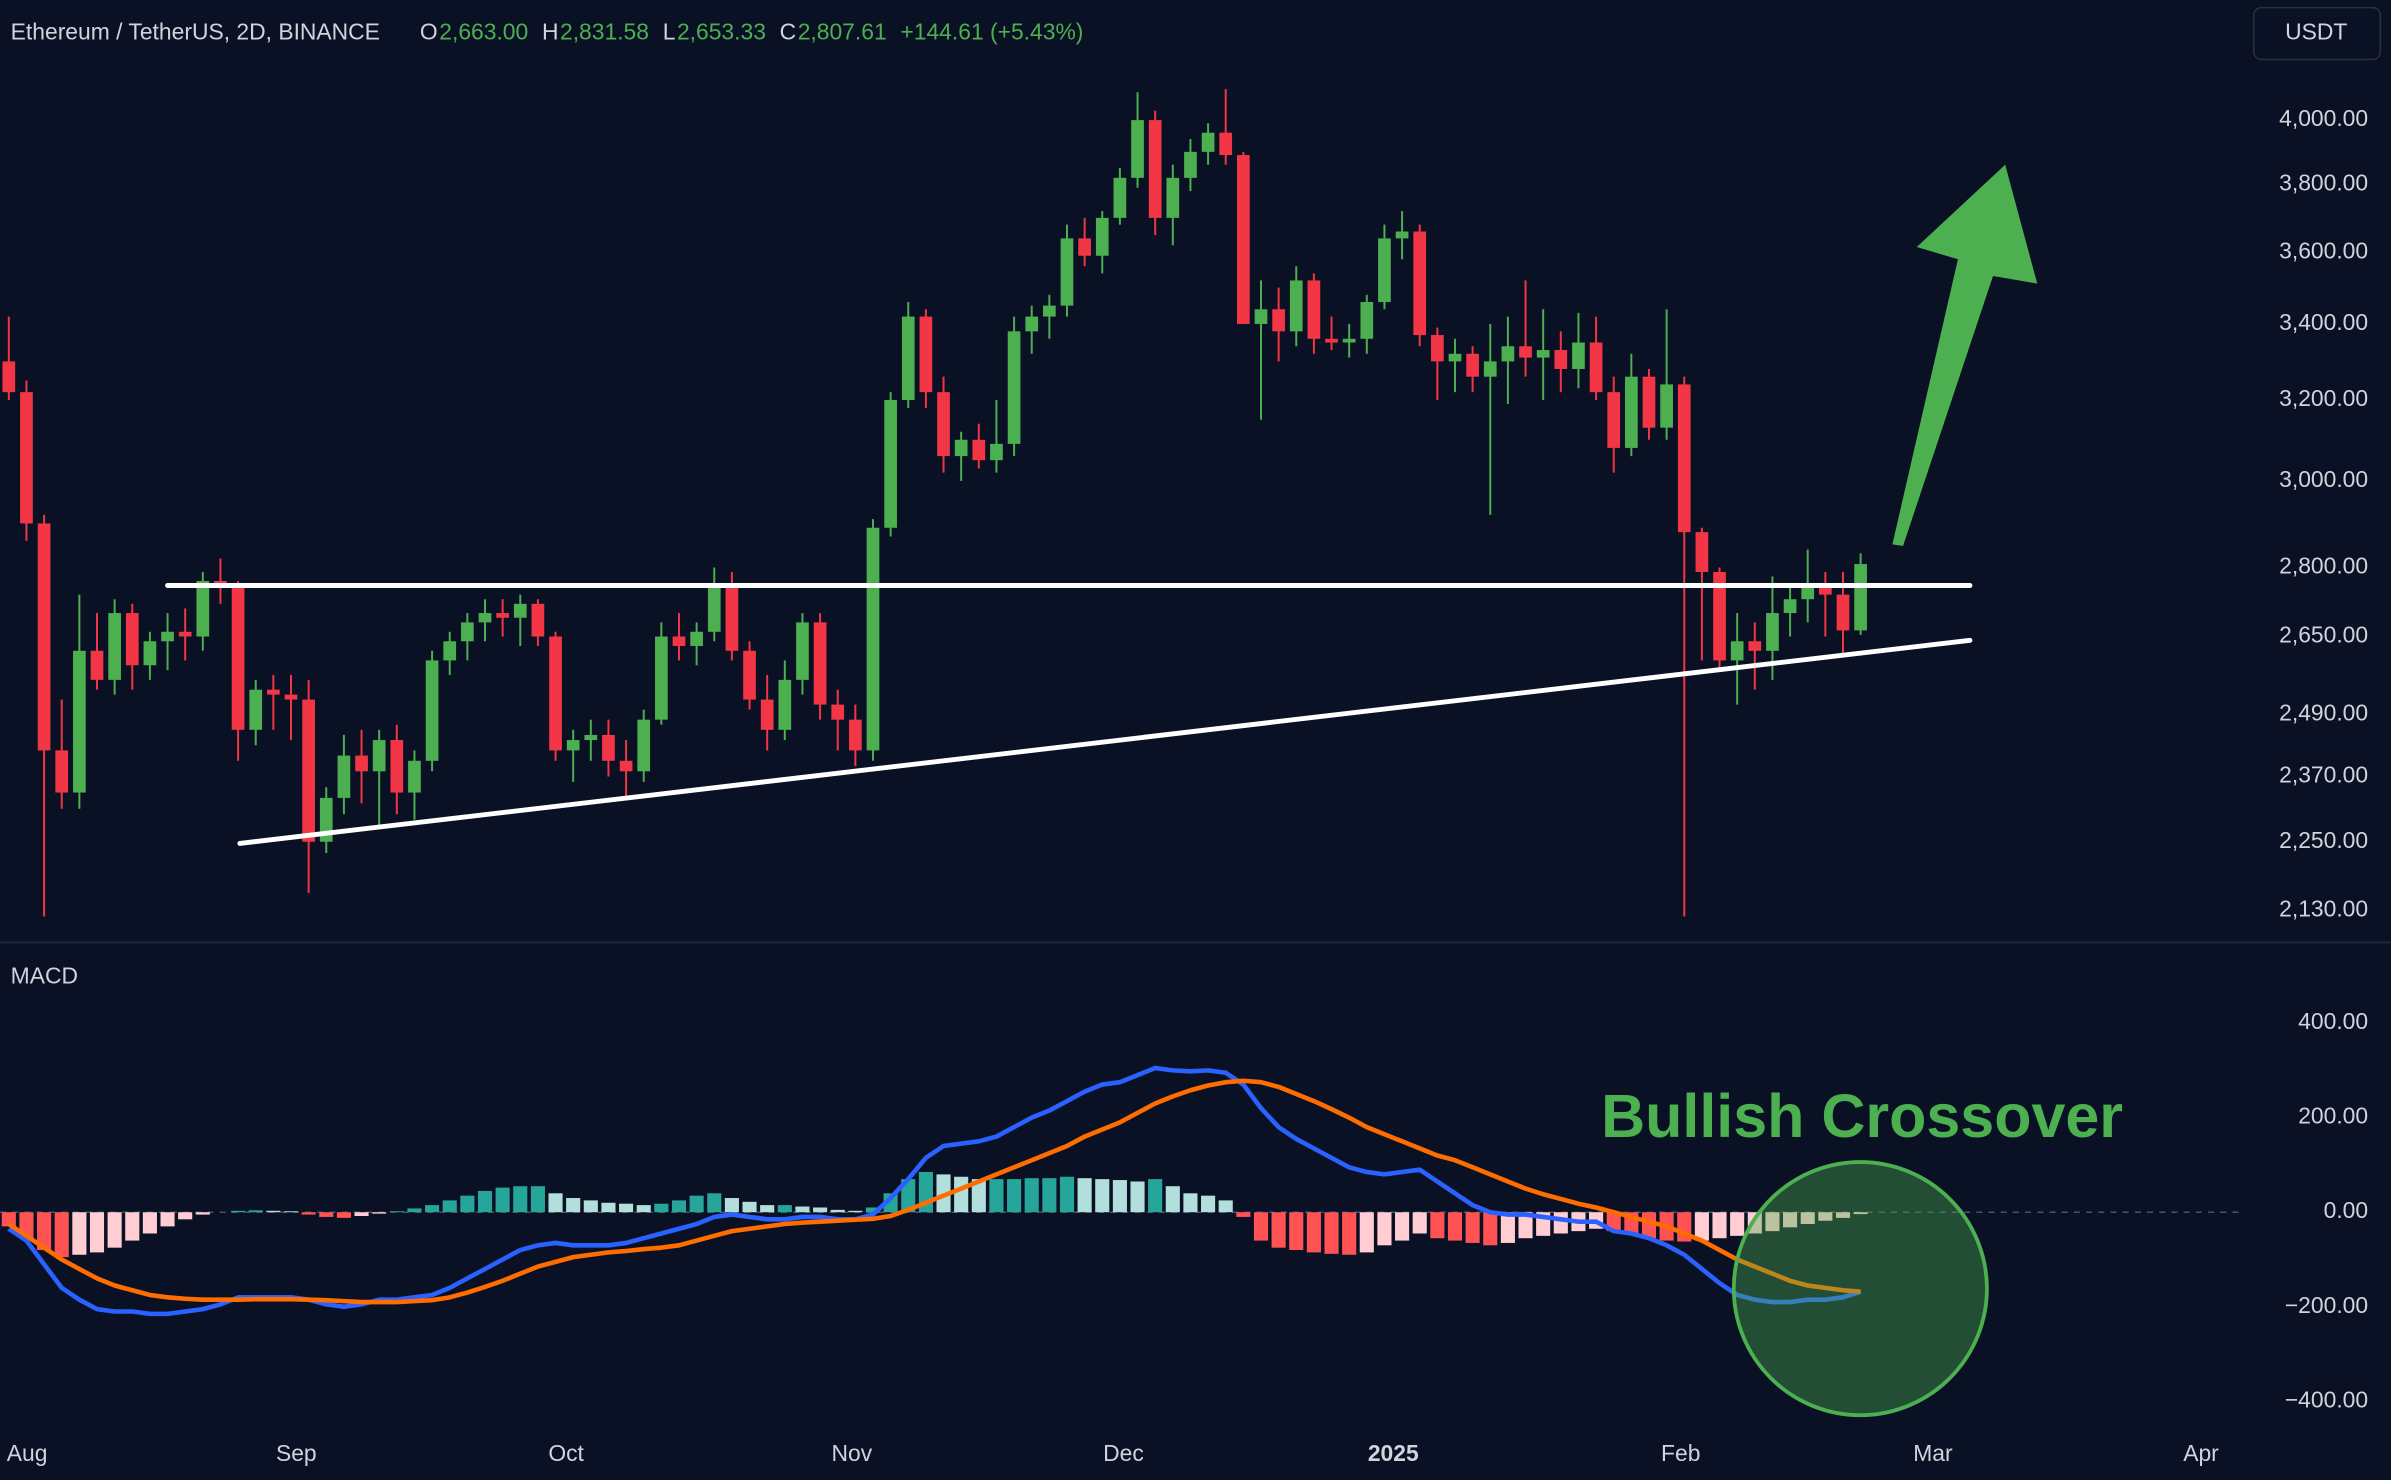  I want to click on ohlc-label: O, so click(429, 32).